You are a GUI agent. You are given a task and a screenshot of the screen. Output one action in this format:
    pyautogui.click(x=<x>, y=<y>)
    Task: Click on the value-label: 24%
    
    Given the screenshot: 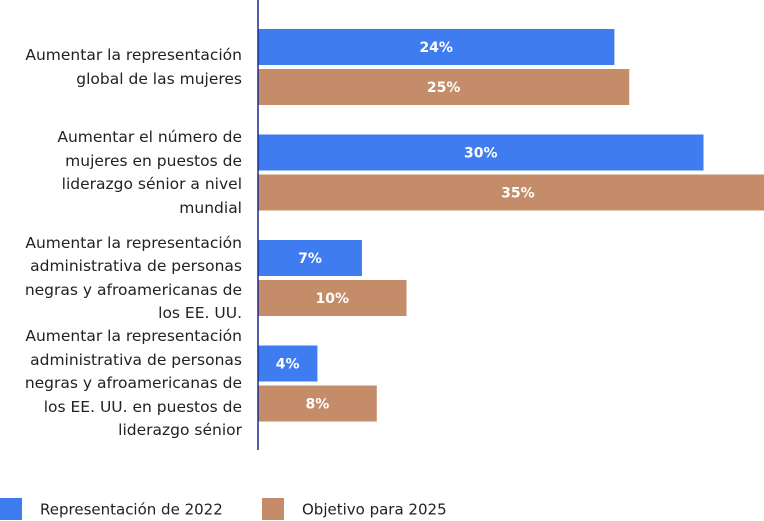 What is the action you would take?
    pyautogui.click(x=436, y=48)
    